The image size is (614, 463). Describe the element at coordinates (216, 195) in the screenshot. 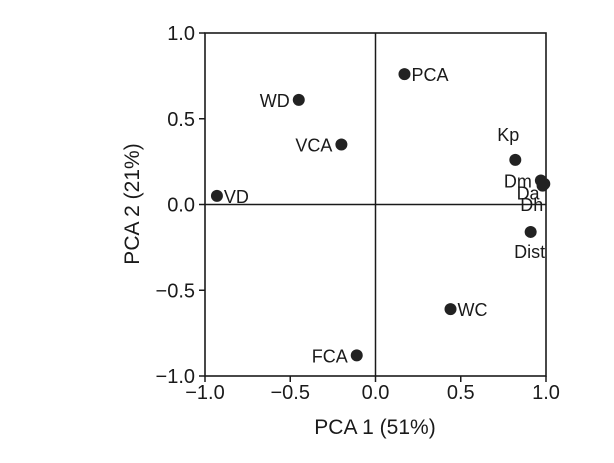

I see `point-vd` at that location.